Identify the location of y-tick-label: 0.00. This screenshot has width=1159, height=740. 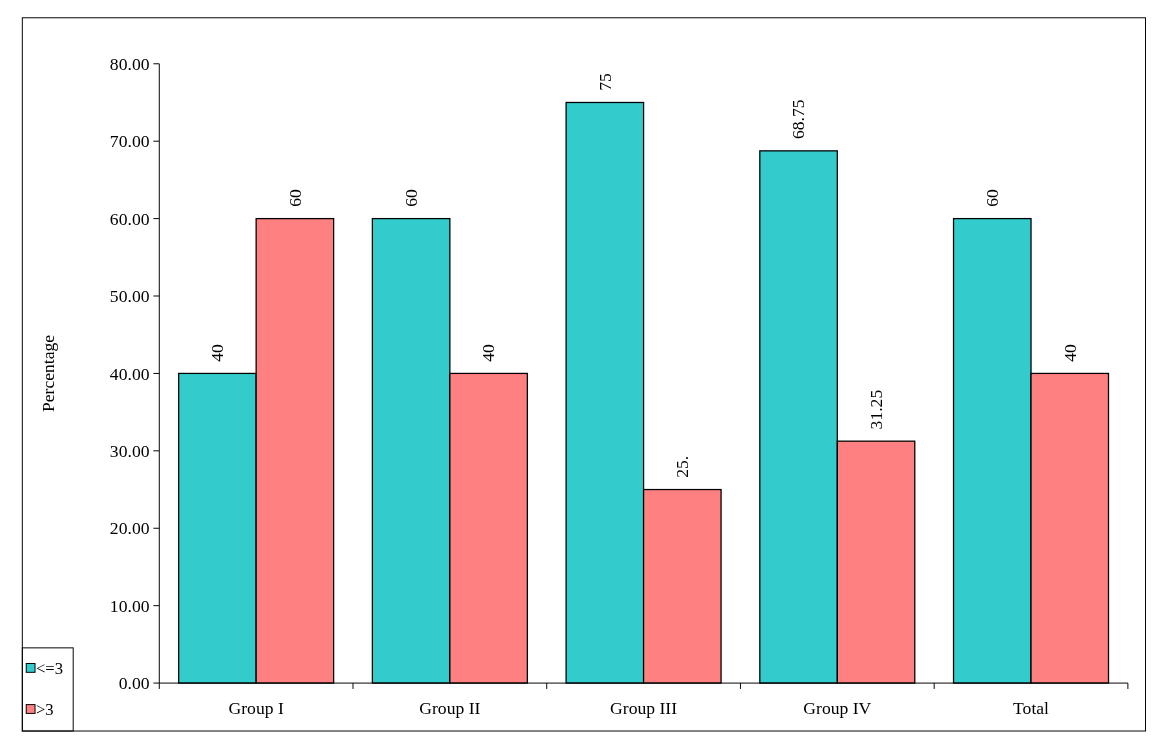
(134, 683).